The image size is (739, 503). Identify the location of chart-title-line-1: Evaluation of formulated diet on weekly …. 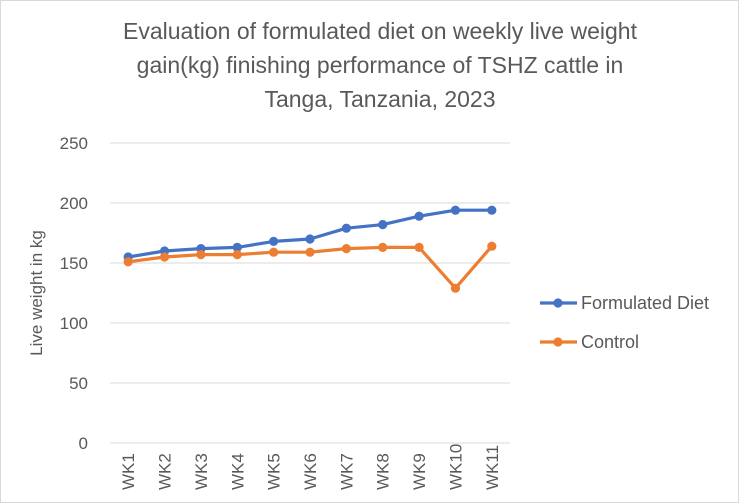
(380, 31).